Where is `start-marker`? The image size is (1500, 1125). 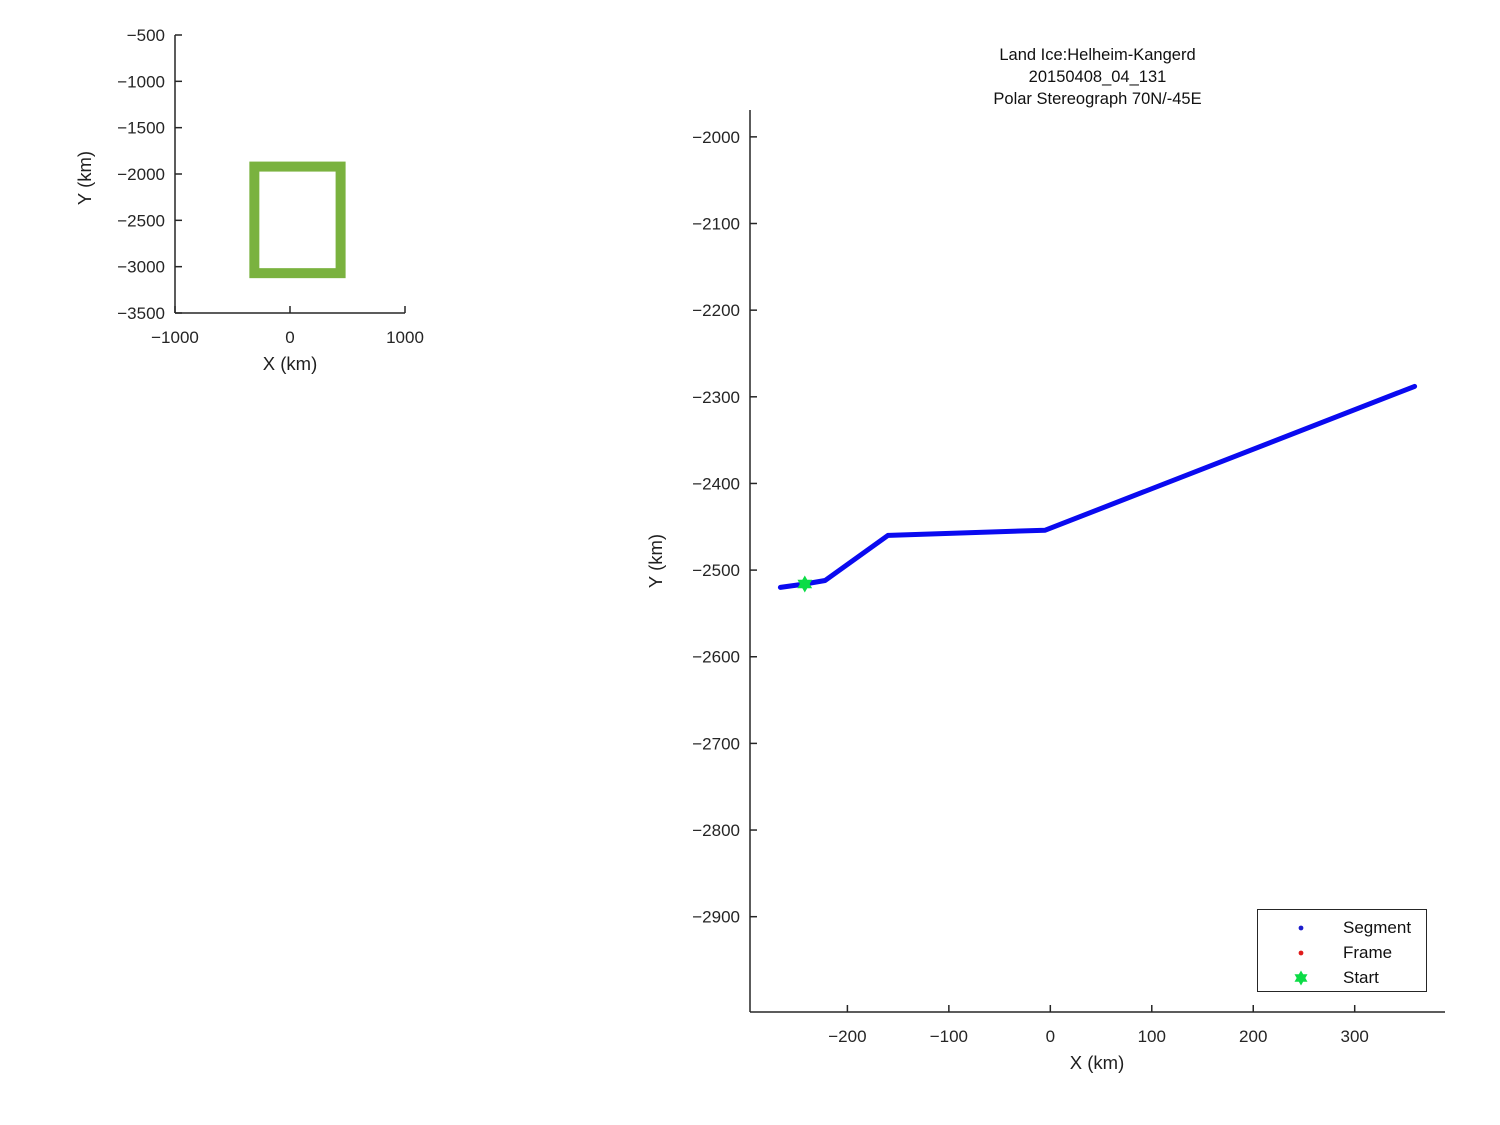
start-marker is located at coordinates (805, 584).